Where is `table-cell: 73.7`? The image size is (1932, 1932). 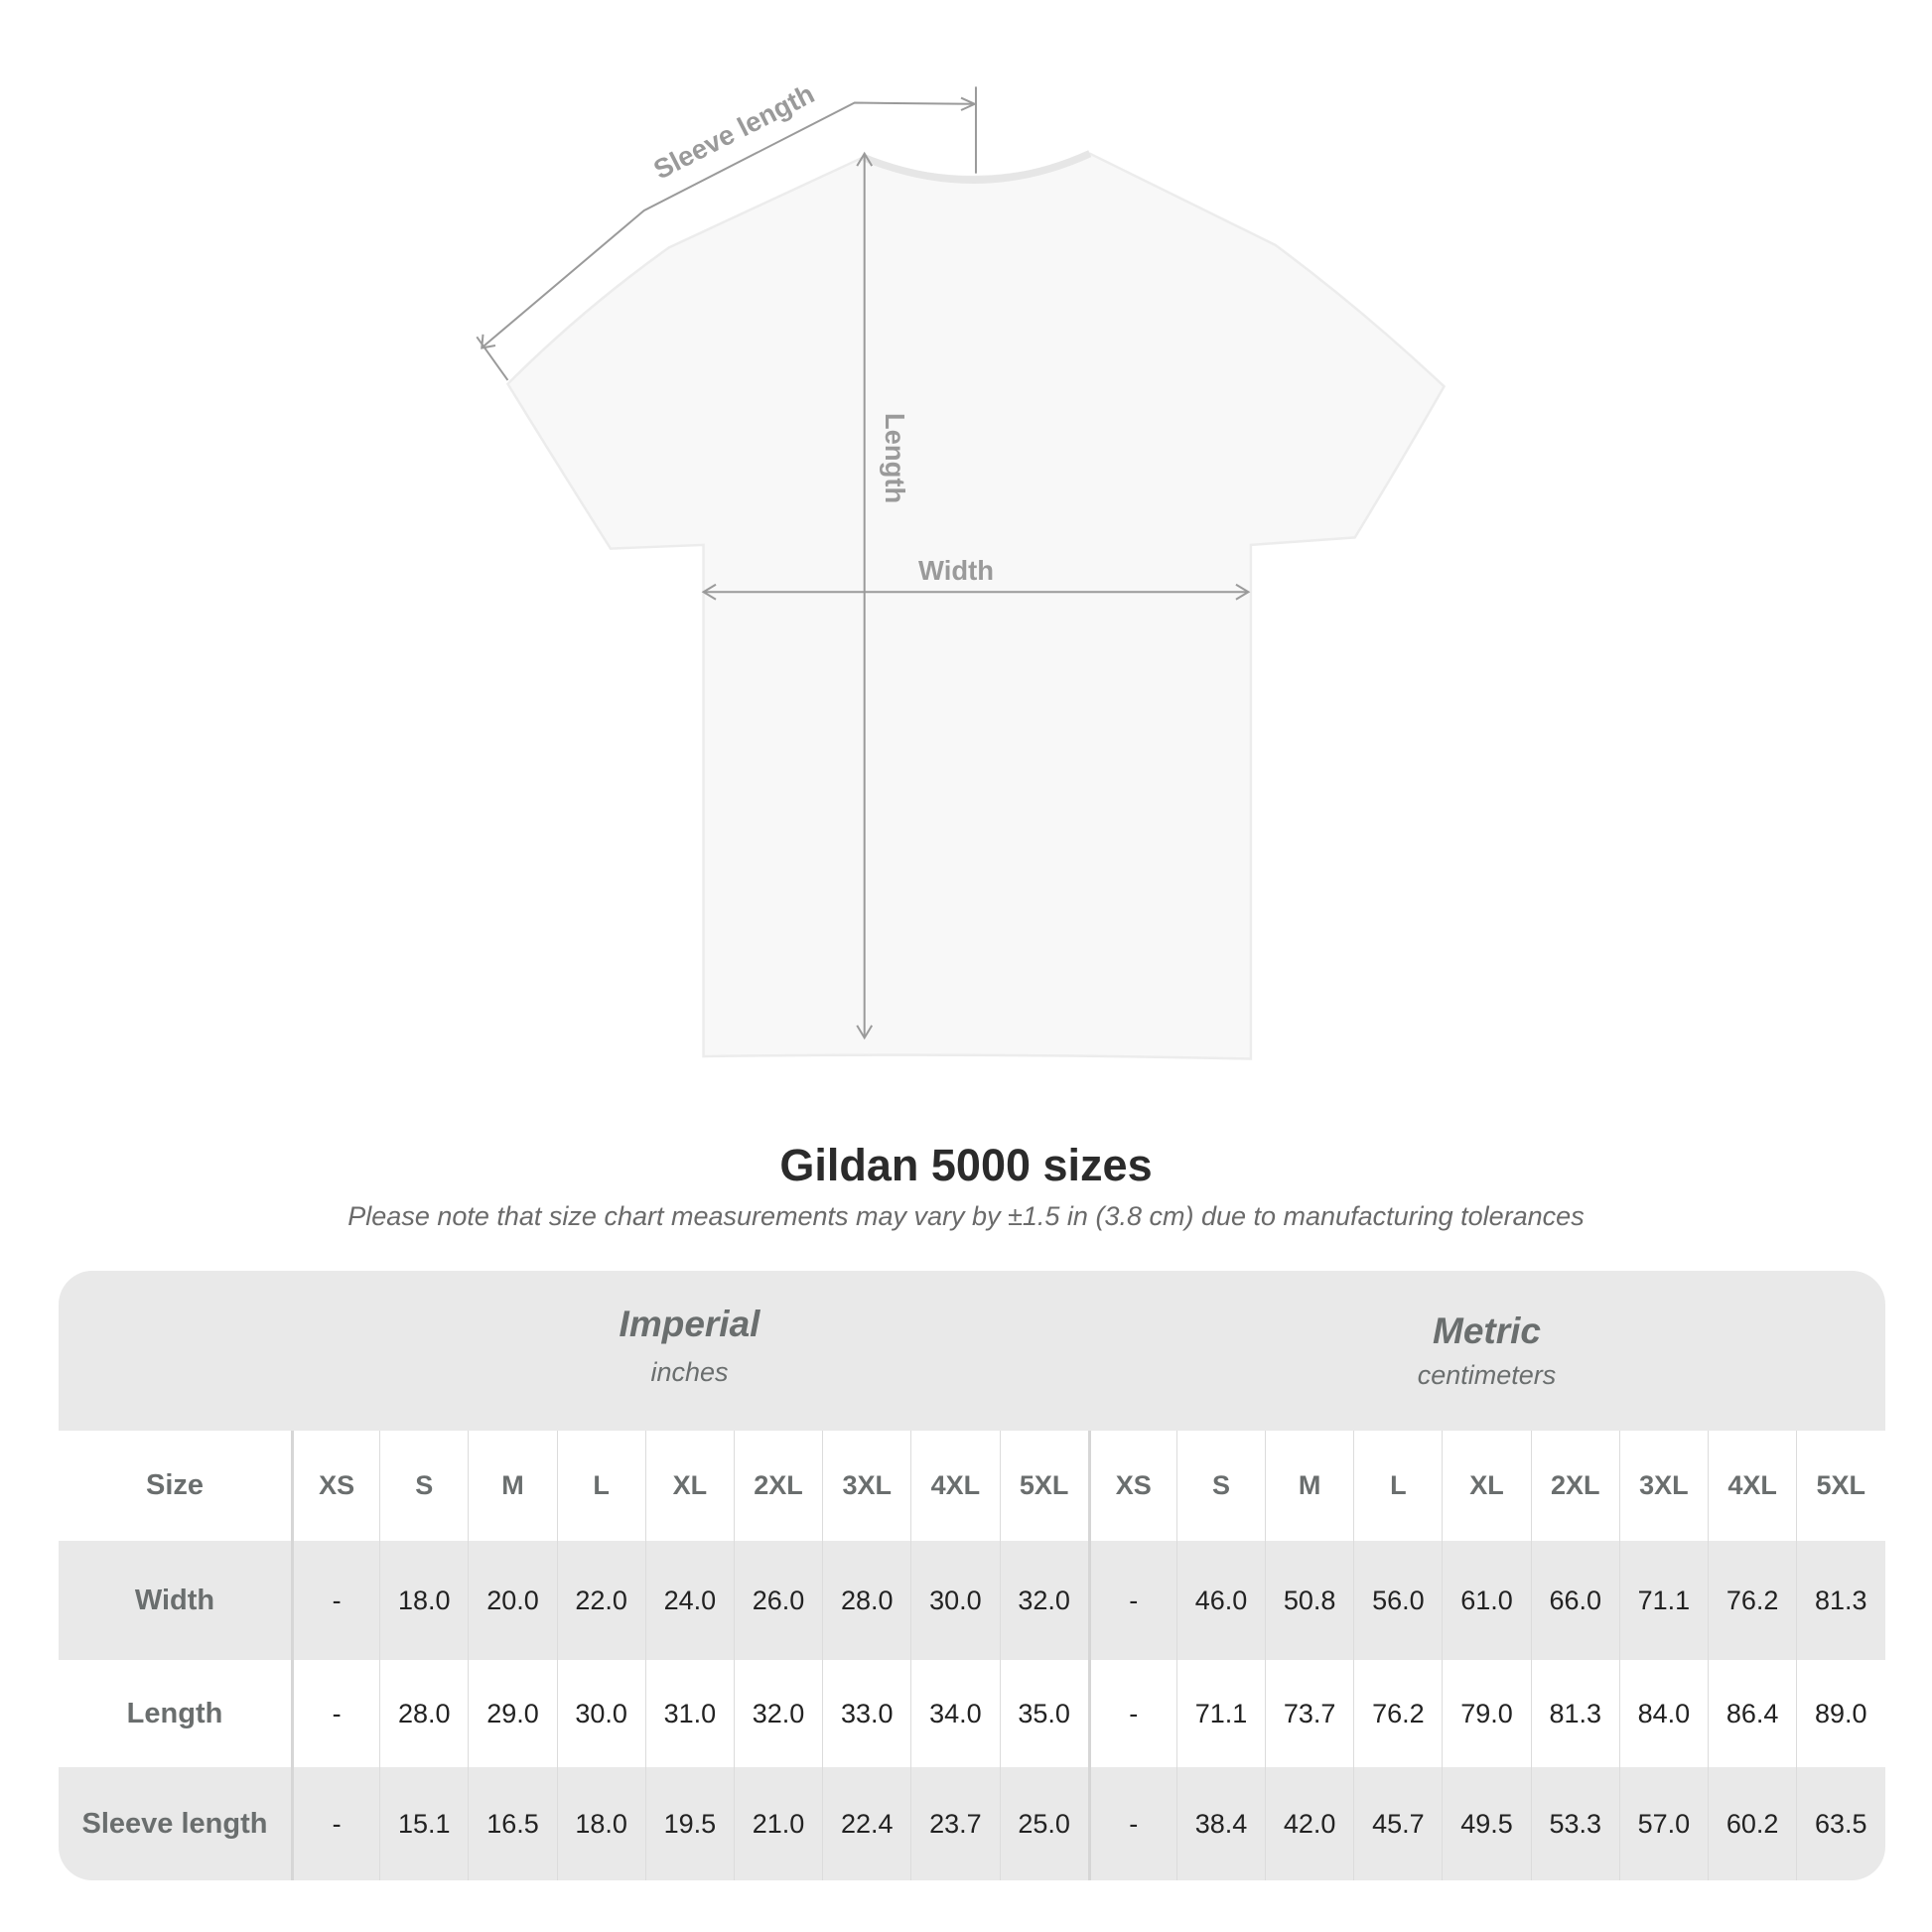 table-cell: 73.7 is located at coordinates (1309, 1714).